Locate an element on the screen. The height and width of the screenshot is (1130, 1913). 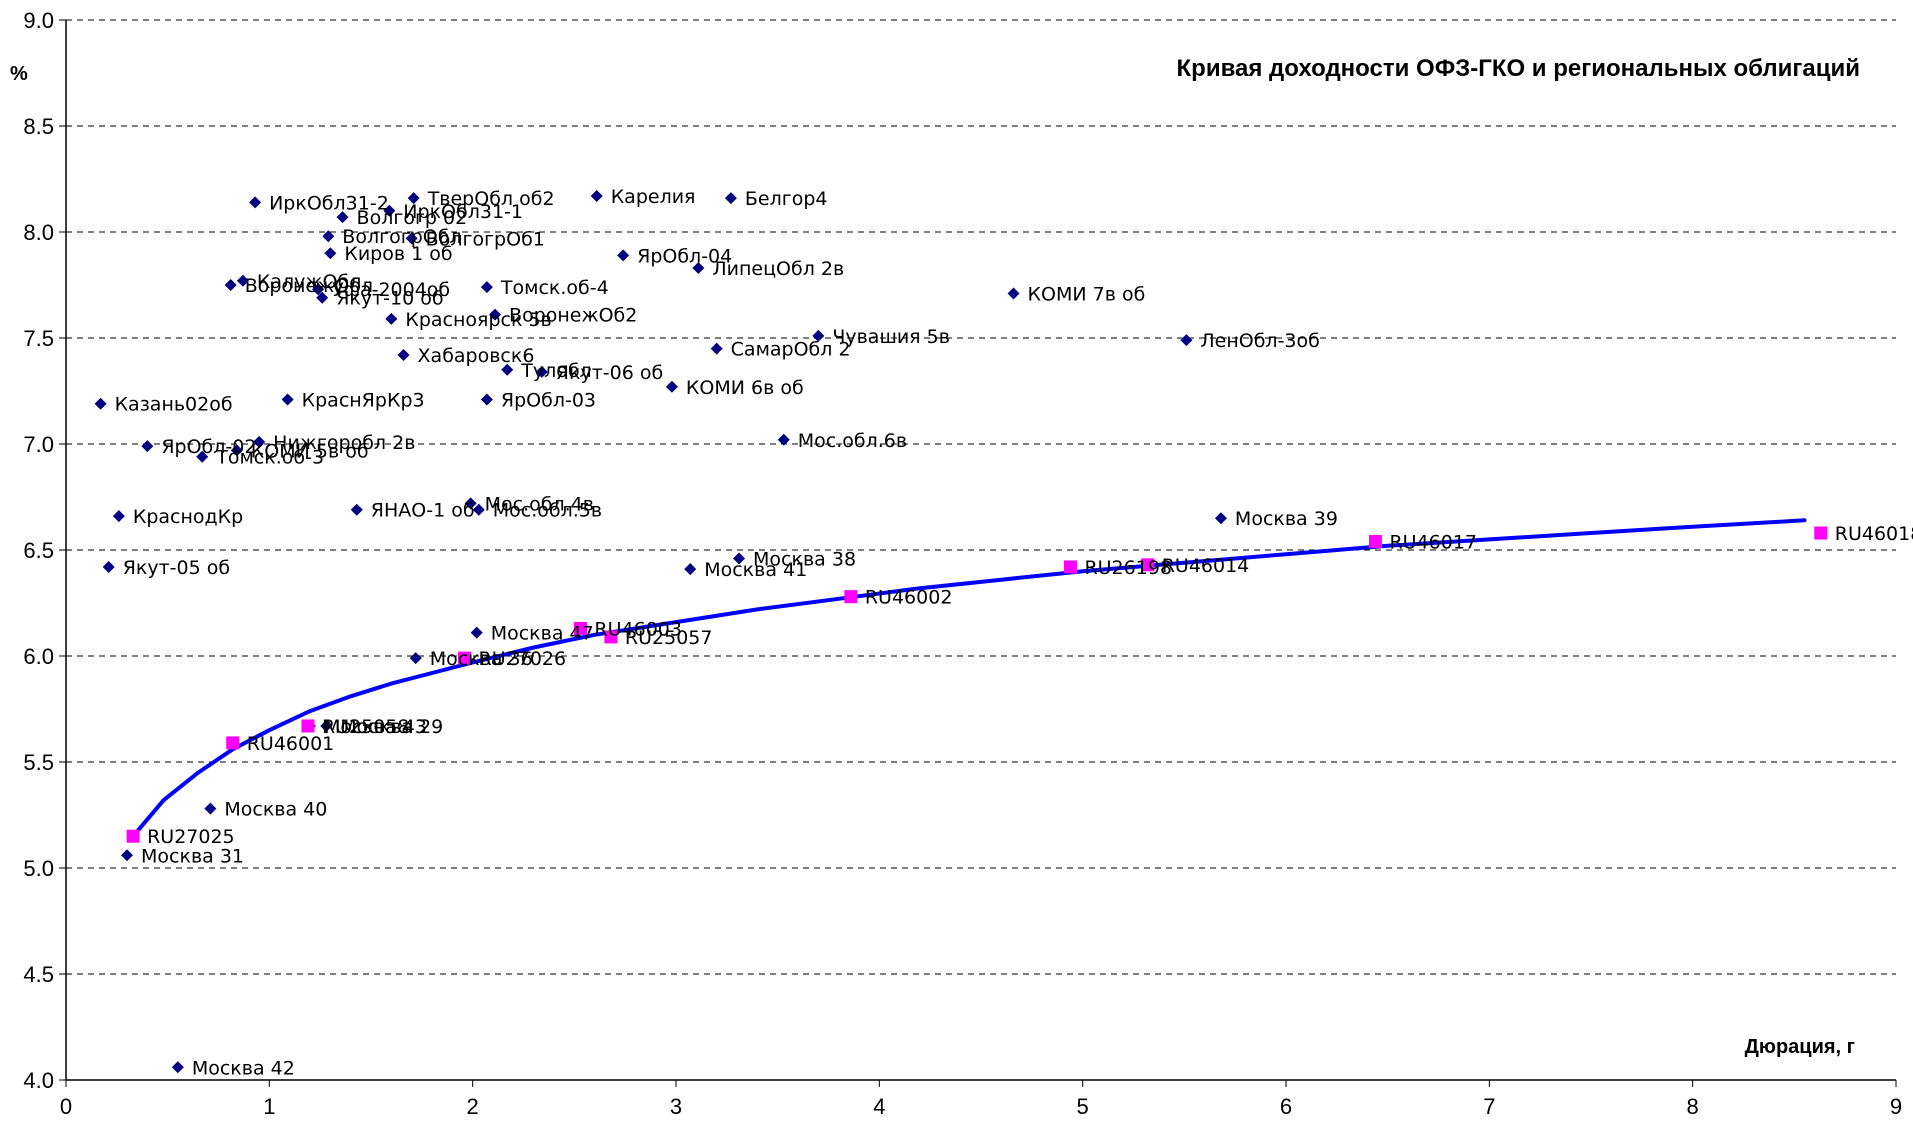
point-label: Якут-10 об is located at coordinates (389, 299).